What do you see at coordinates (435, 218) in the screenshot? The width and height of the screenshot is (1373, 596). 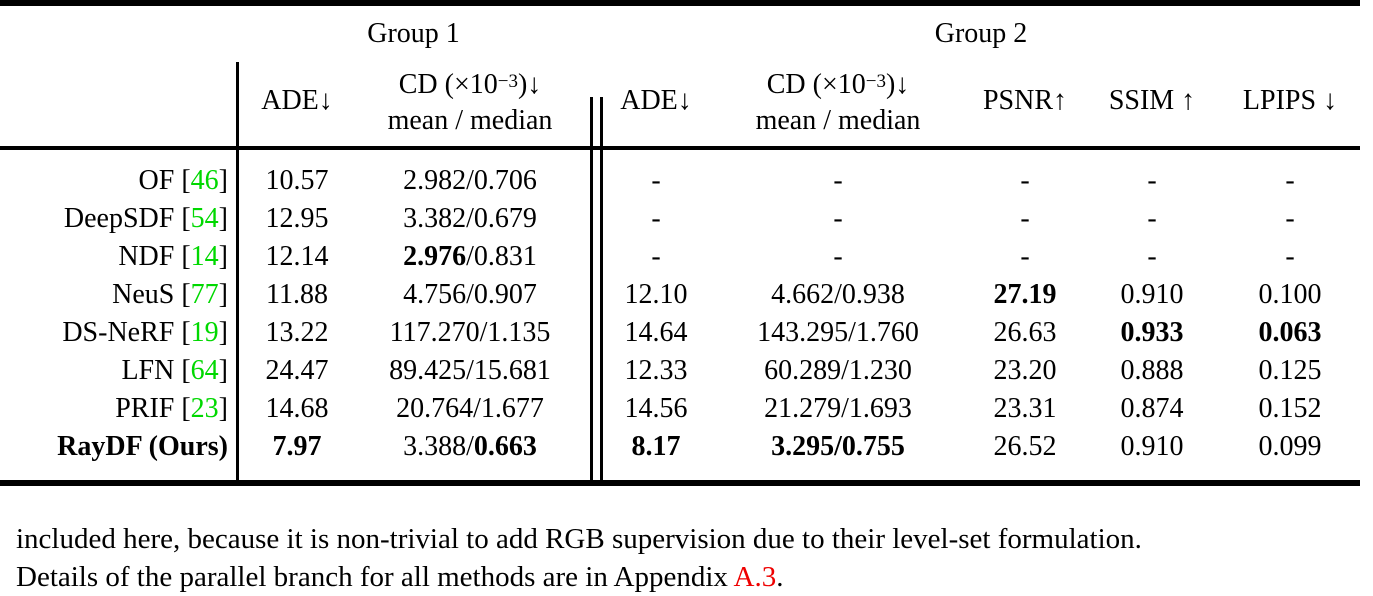 I see `cd-mean: 3.382` at bounding box center [435, 218].